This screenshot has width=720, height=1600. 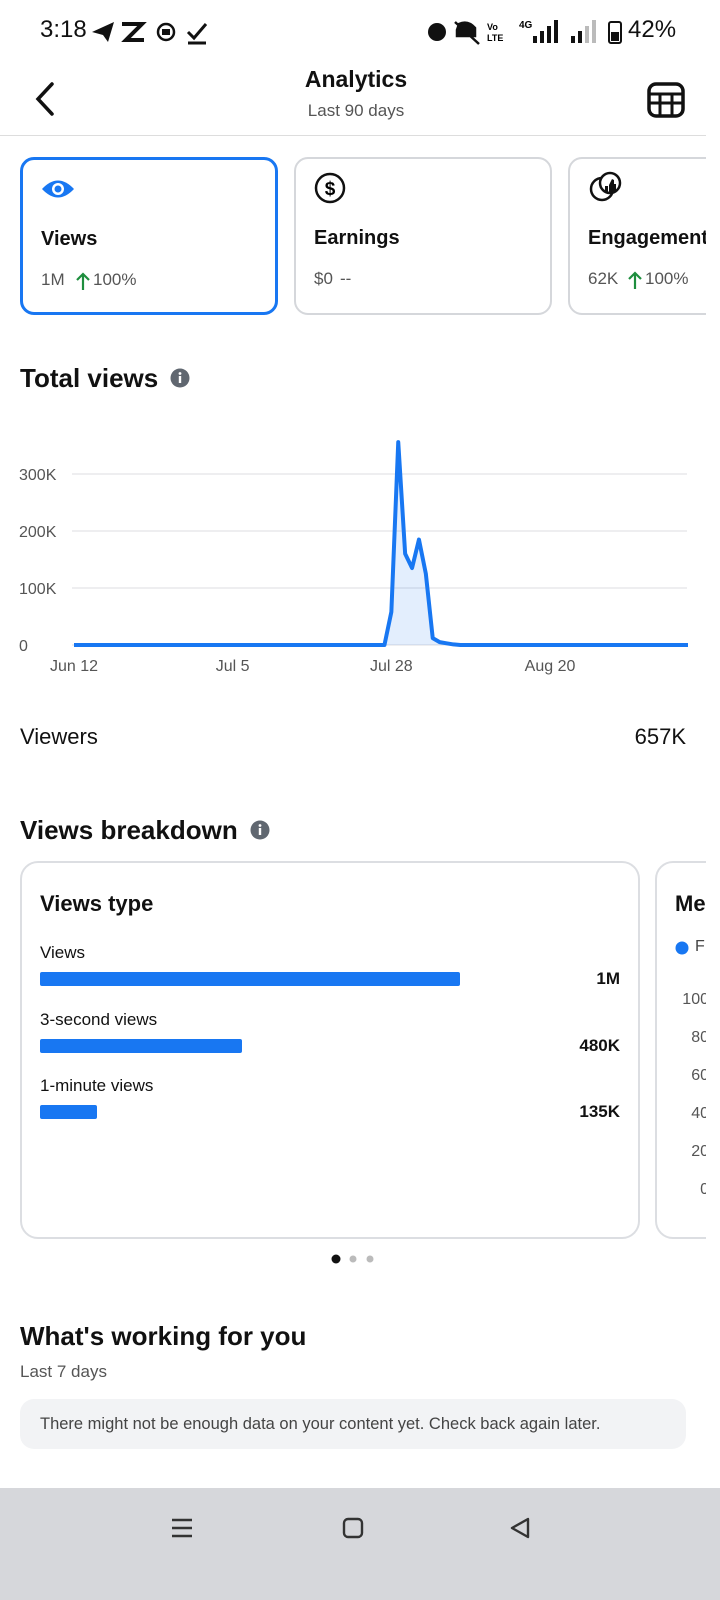 What do you see at coordinates (353, 1528) in the screenshot?
I see `home-button` at bounding box center [353, 1528].